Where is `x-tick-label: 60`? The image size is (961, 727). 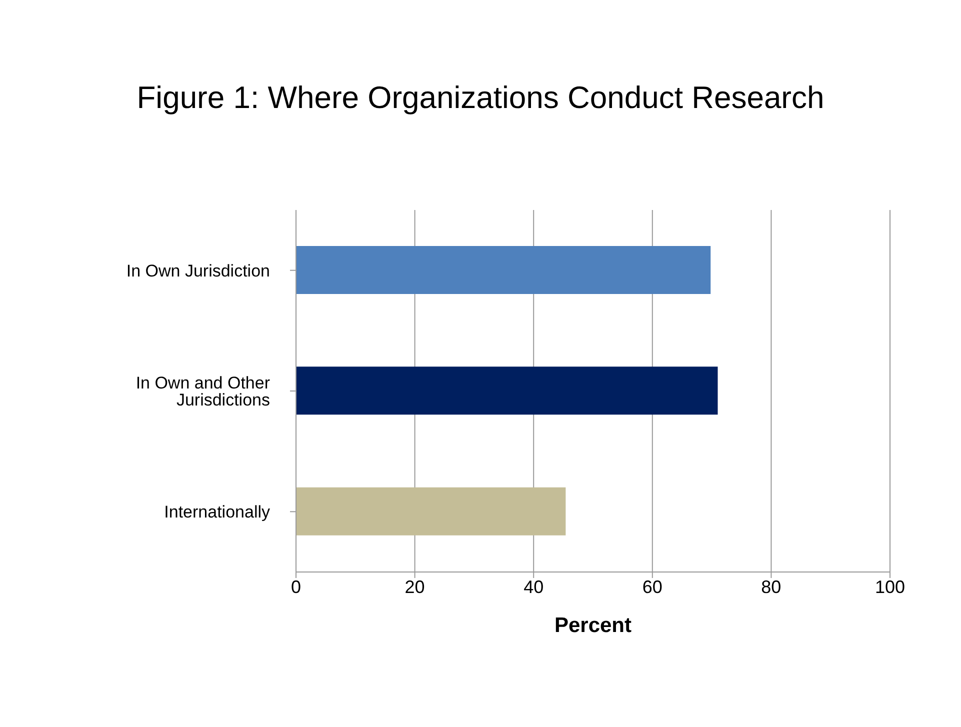
x-tick-label: 60 is located at coordinates (652, 586).